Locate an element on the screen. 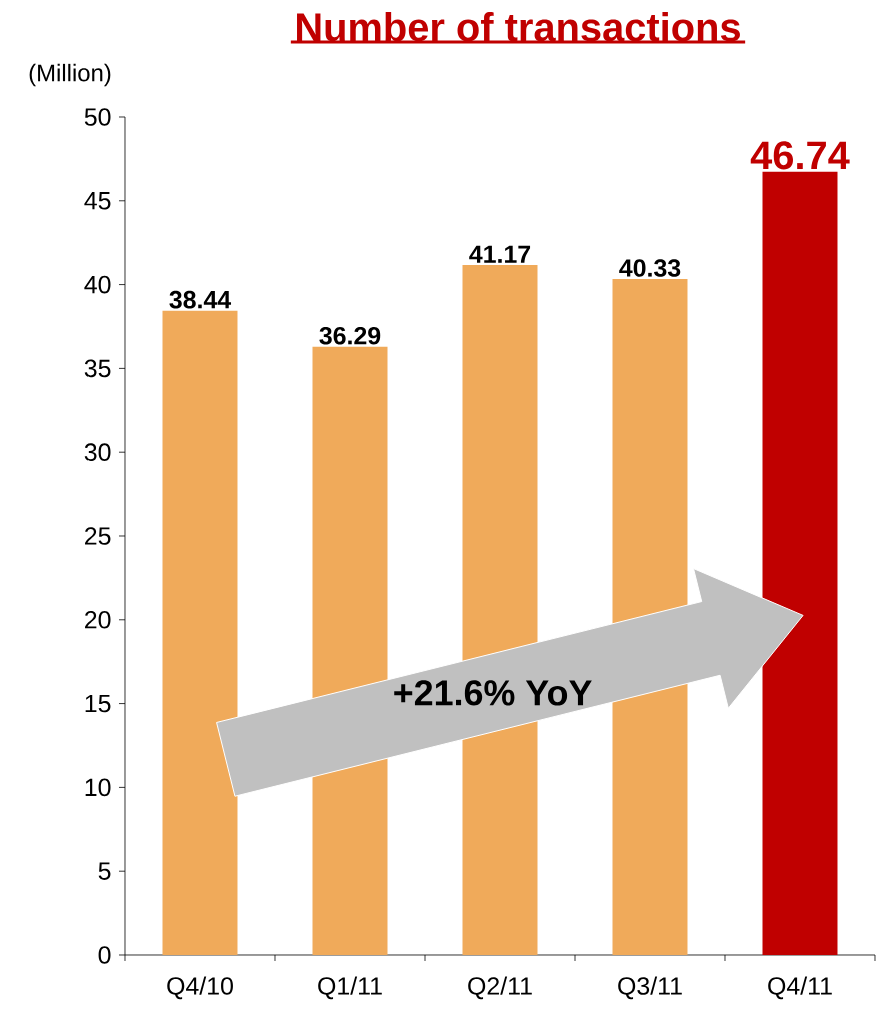  x-tick-label: Q1/11 is located at coordinates (350, 988).